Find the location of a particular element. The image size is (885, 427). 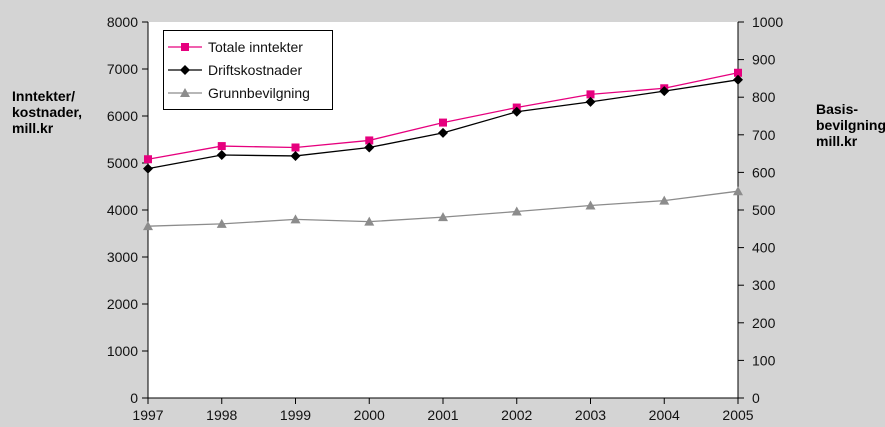

right-tick-label: 100 is located at coordinates (764, 360).